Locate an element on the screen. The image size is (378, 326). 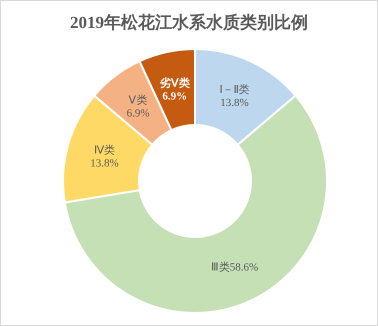
slice-label: Ⅳ类 is located at coordinates (104, 149).